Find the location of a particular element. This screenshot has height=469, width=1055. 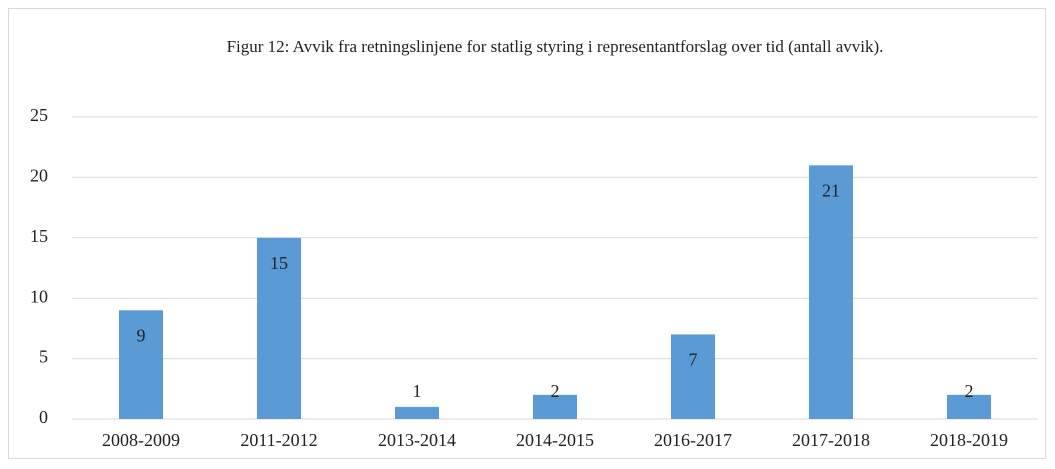

data-label: 7 is located at coordinates (693, 360).